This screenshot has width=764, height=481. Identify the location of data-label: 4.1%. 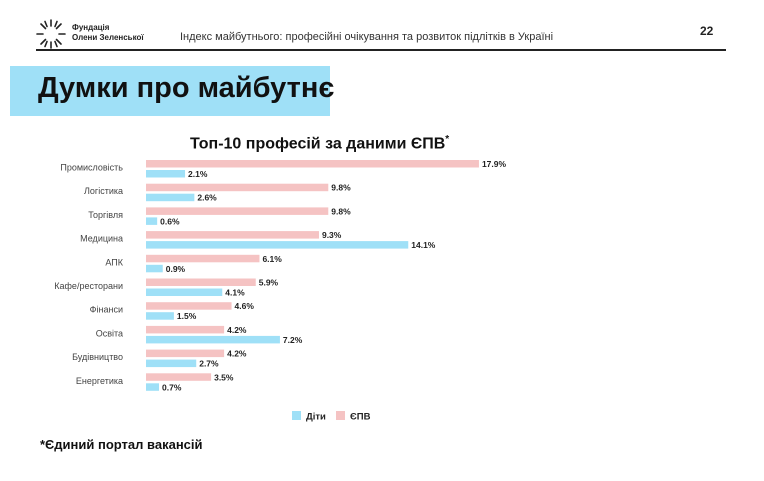
(235, 293).